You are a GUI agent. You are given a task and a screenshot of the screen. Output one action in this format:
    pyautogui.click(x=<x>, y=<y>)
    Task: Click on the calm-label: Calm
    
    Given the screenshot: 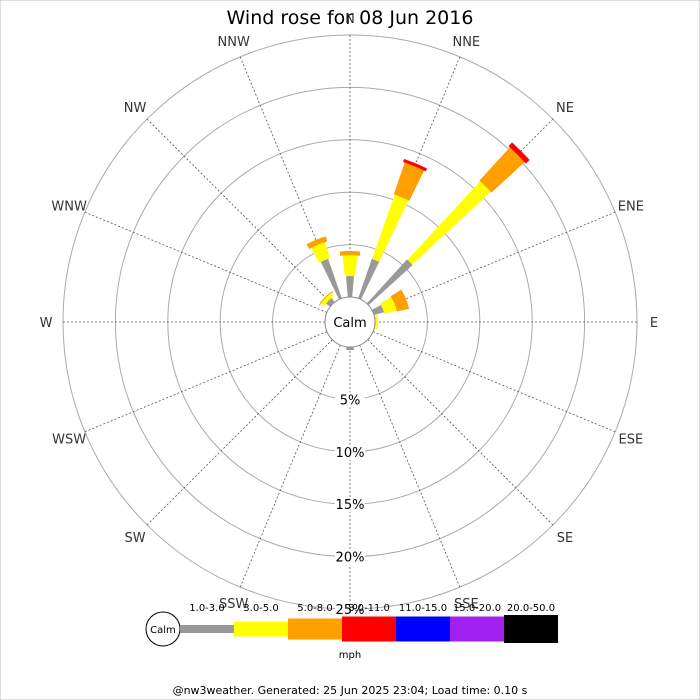 What is the action you would take?
    pyautogui.click(x=349, y=323)
    